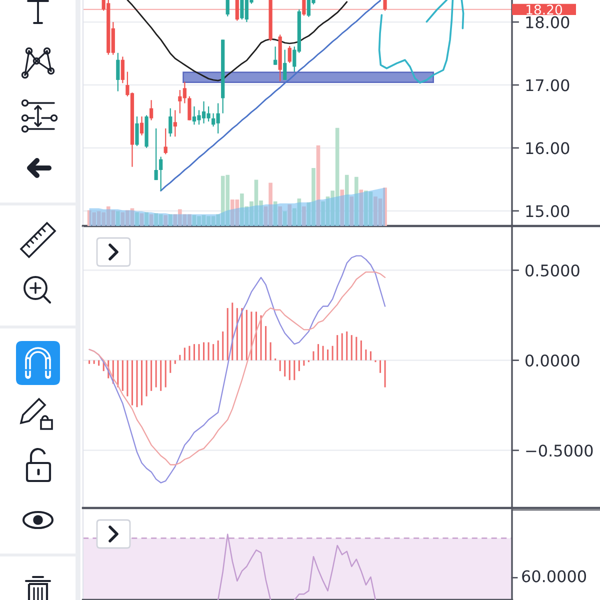  What do you see at coordinates (548, 22) in the screenshot?
I see `y-tick-label: 18.00` at bounding box center [548, 22].